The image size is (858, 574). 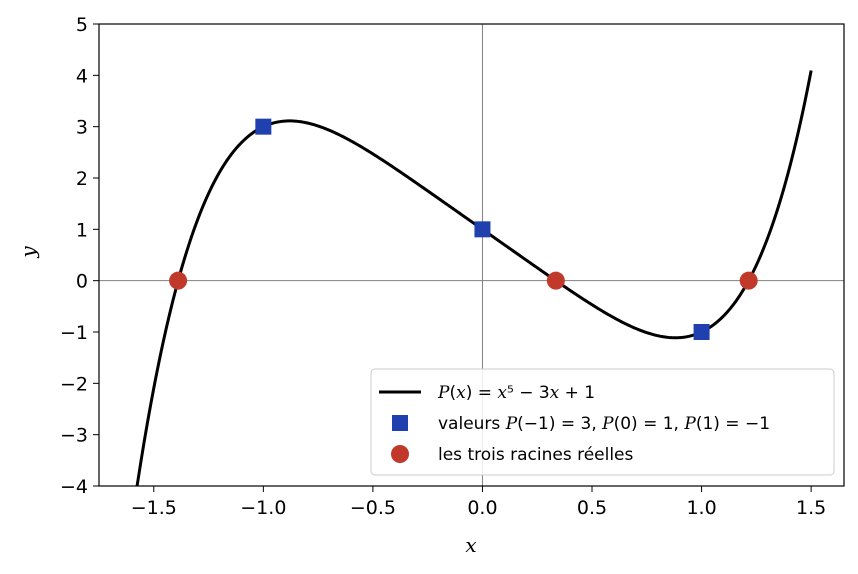 I want to click on legend-label-part: (−1) = 3,, so click(x=559, y=424).